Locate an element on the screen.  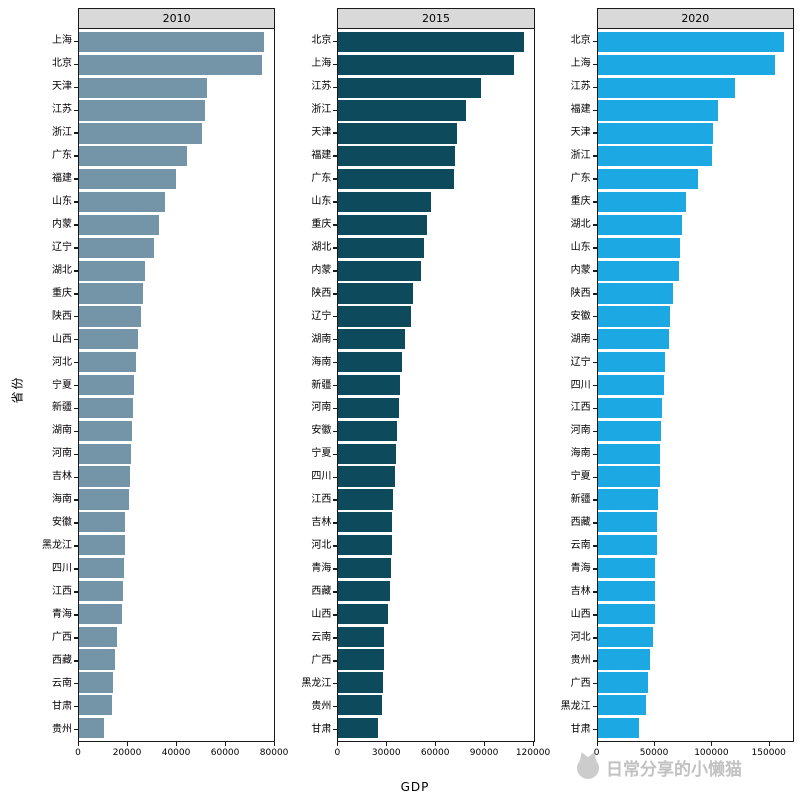
y-axis-label: 甘肃 is located at coordinates (580, 729).